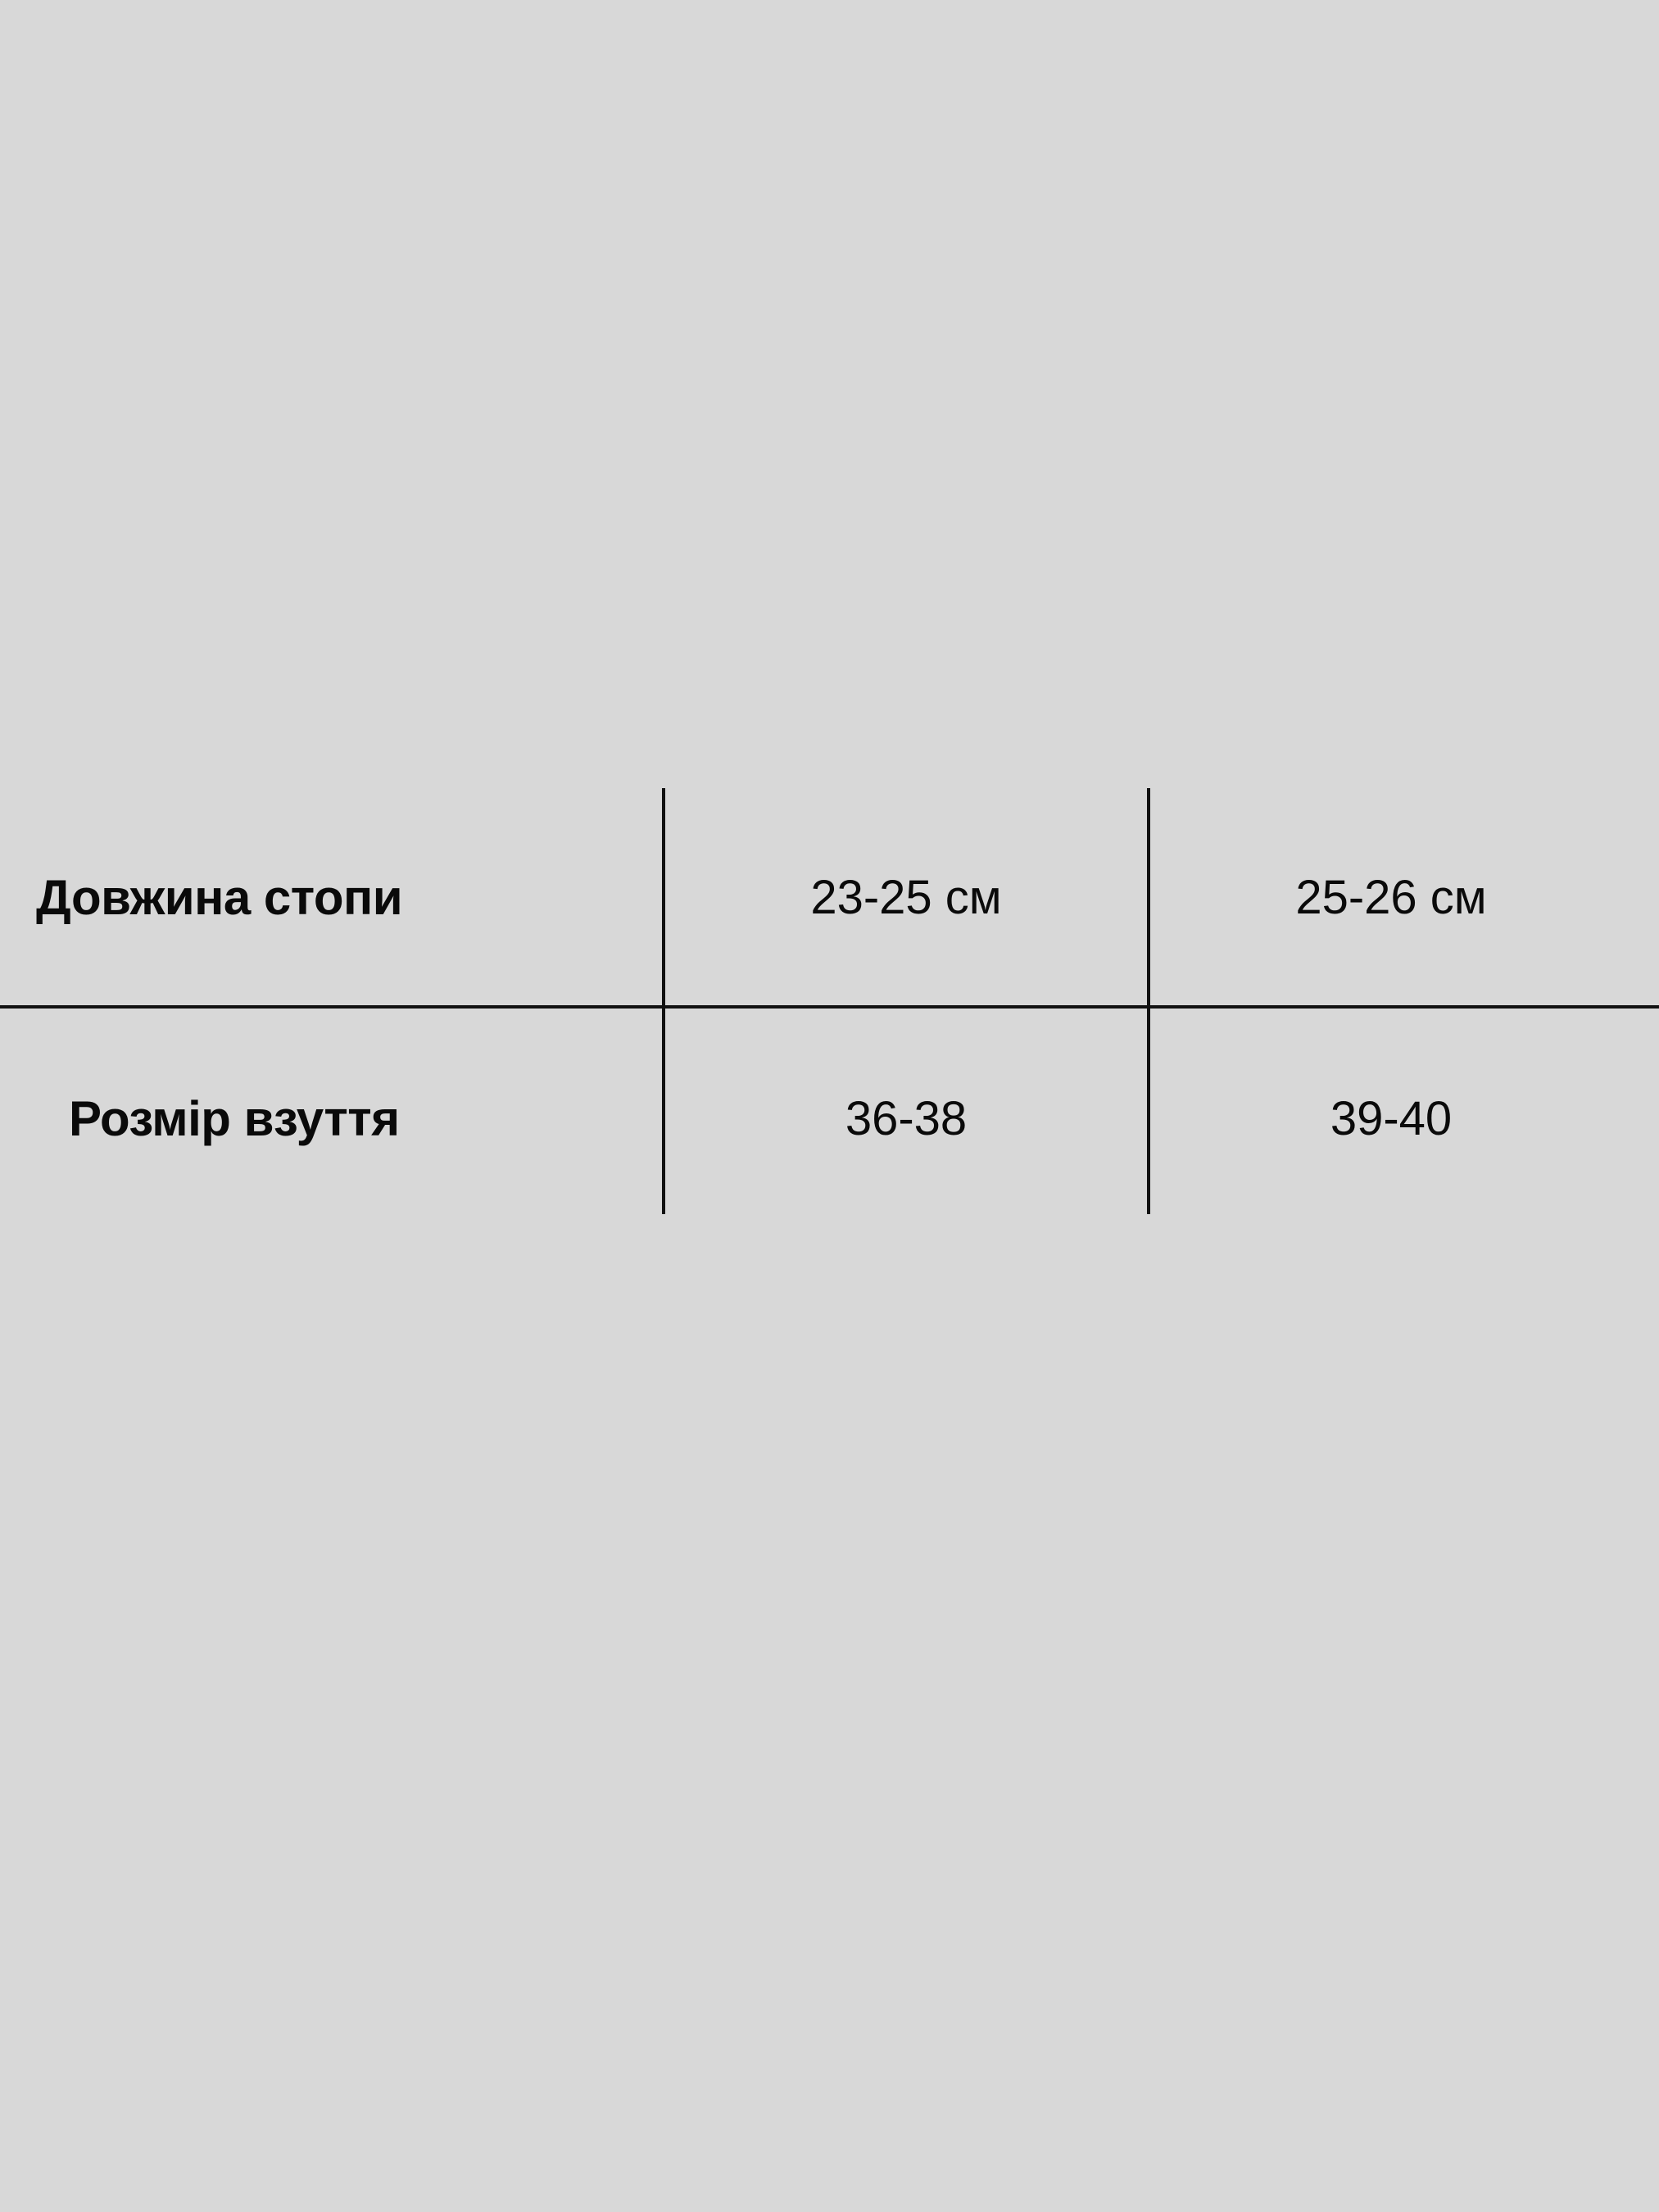  I want to click on cell-shoe-size-medium: 39-40, so click(1391, 1118).